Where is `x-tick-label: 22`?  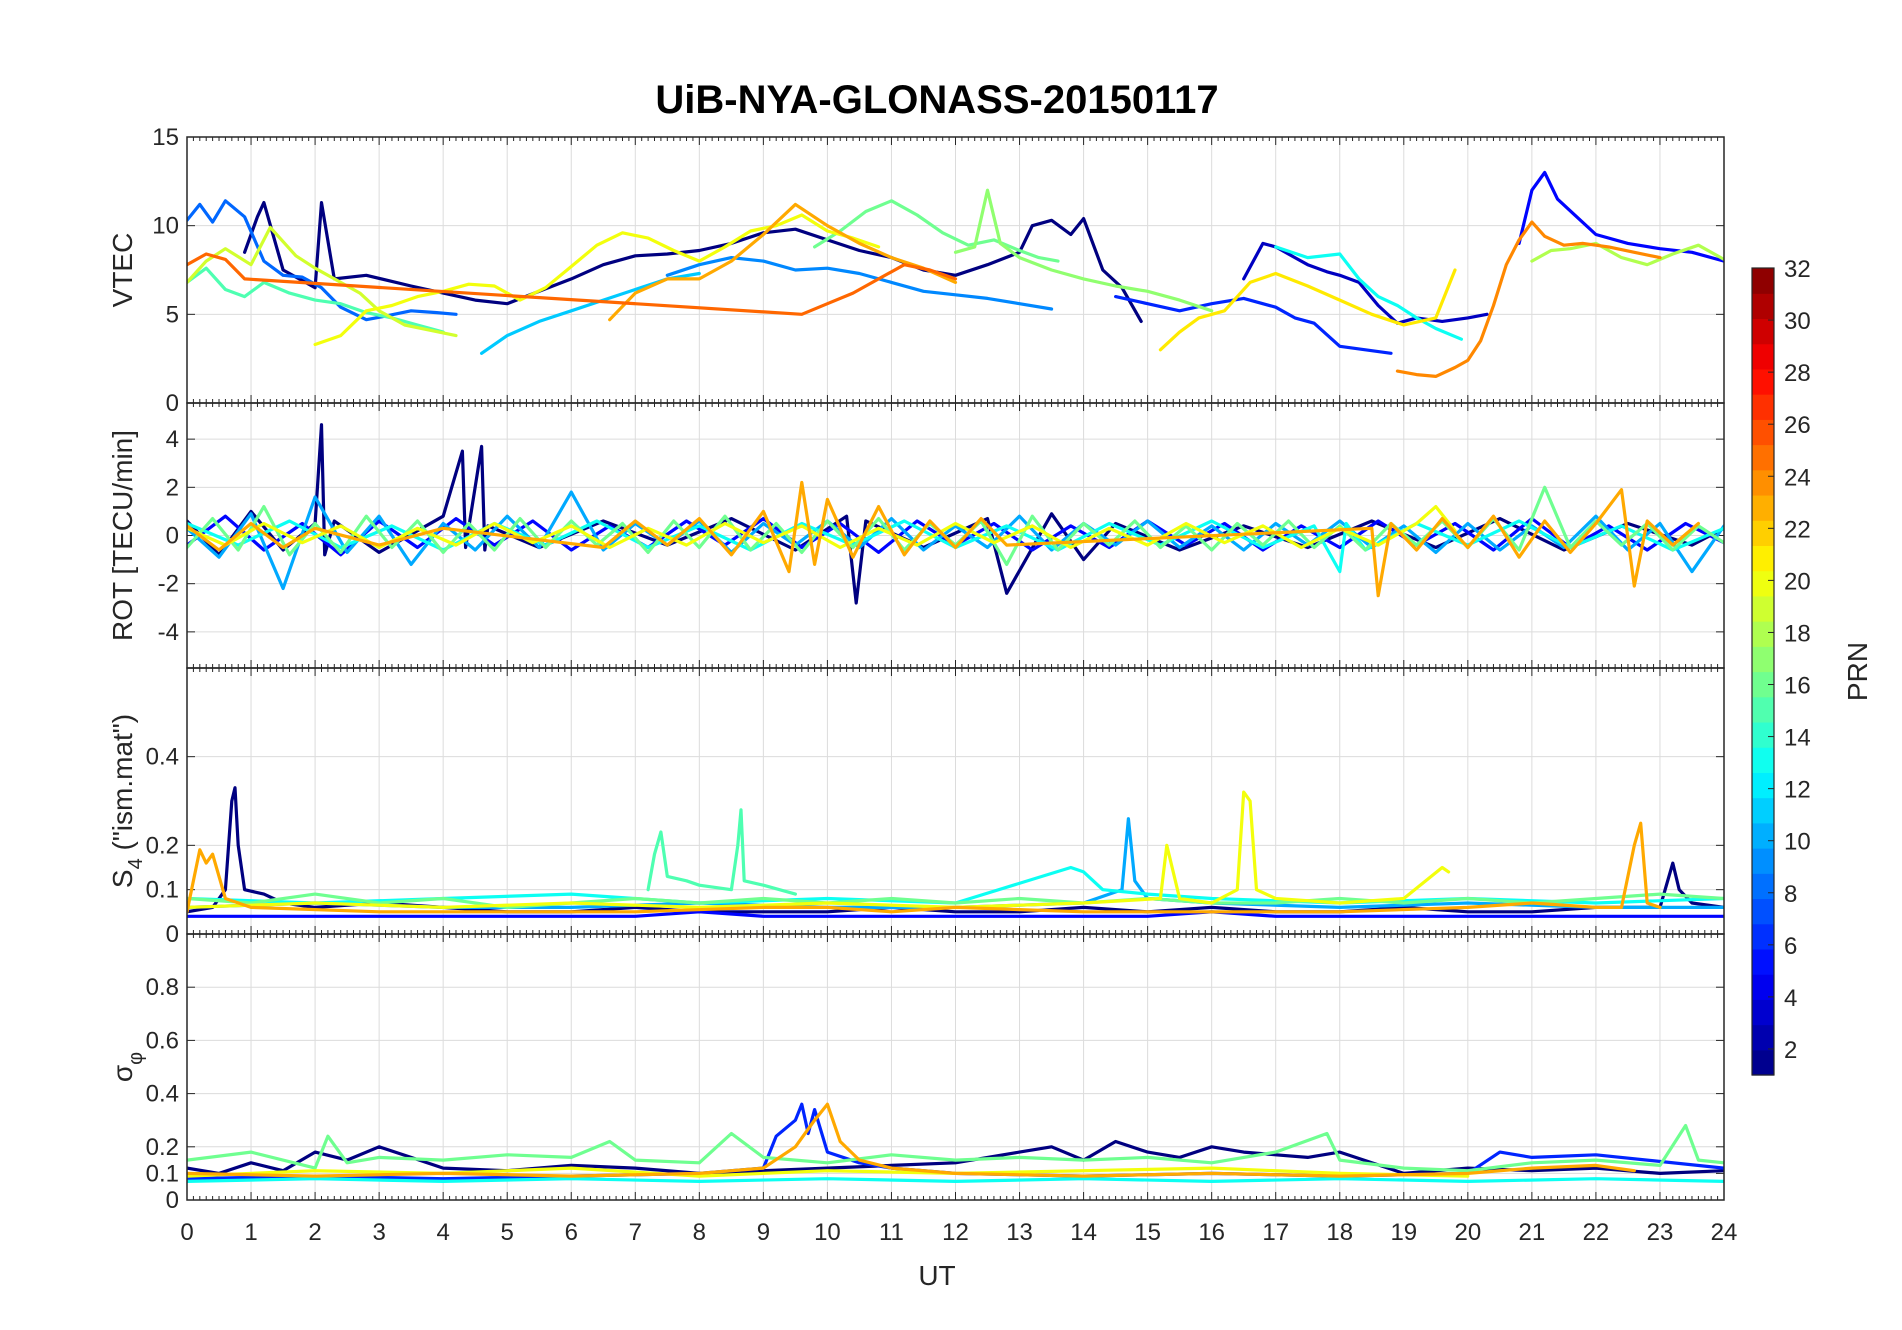
x-tick-label: 22 is located at coordinates (1596, 1232).